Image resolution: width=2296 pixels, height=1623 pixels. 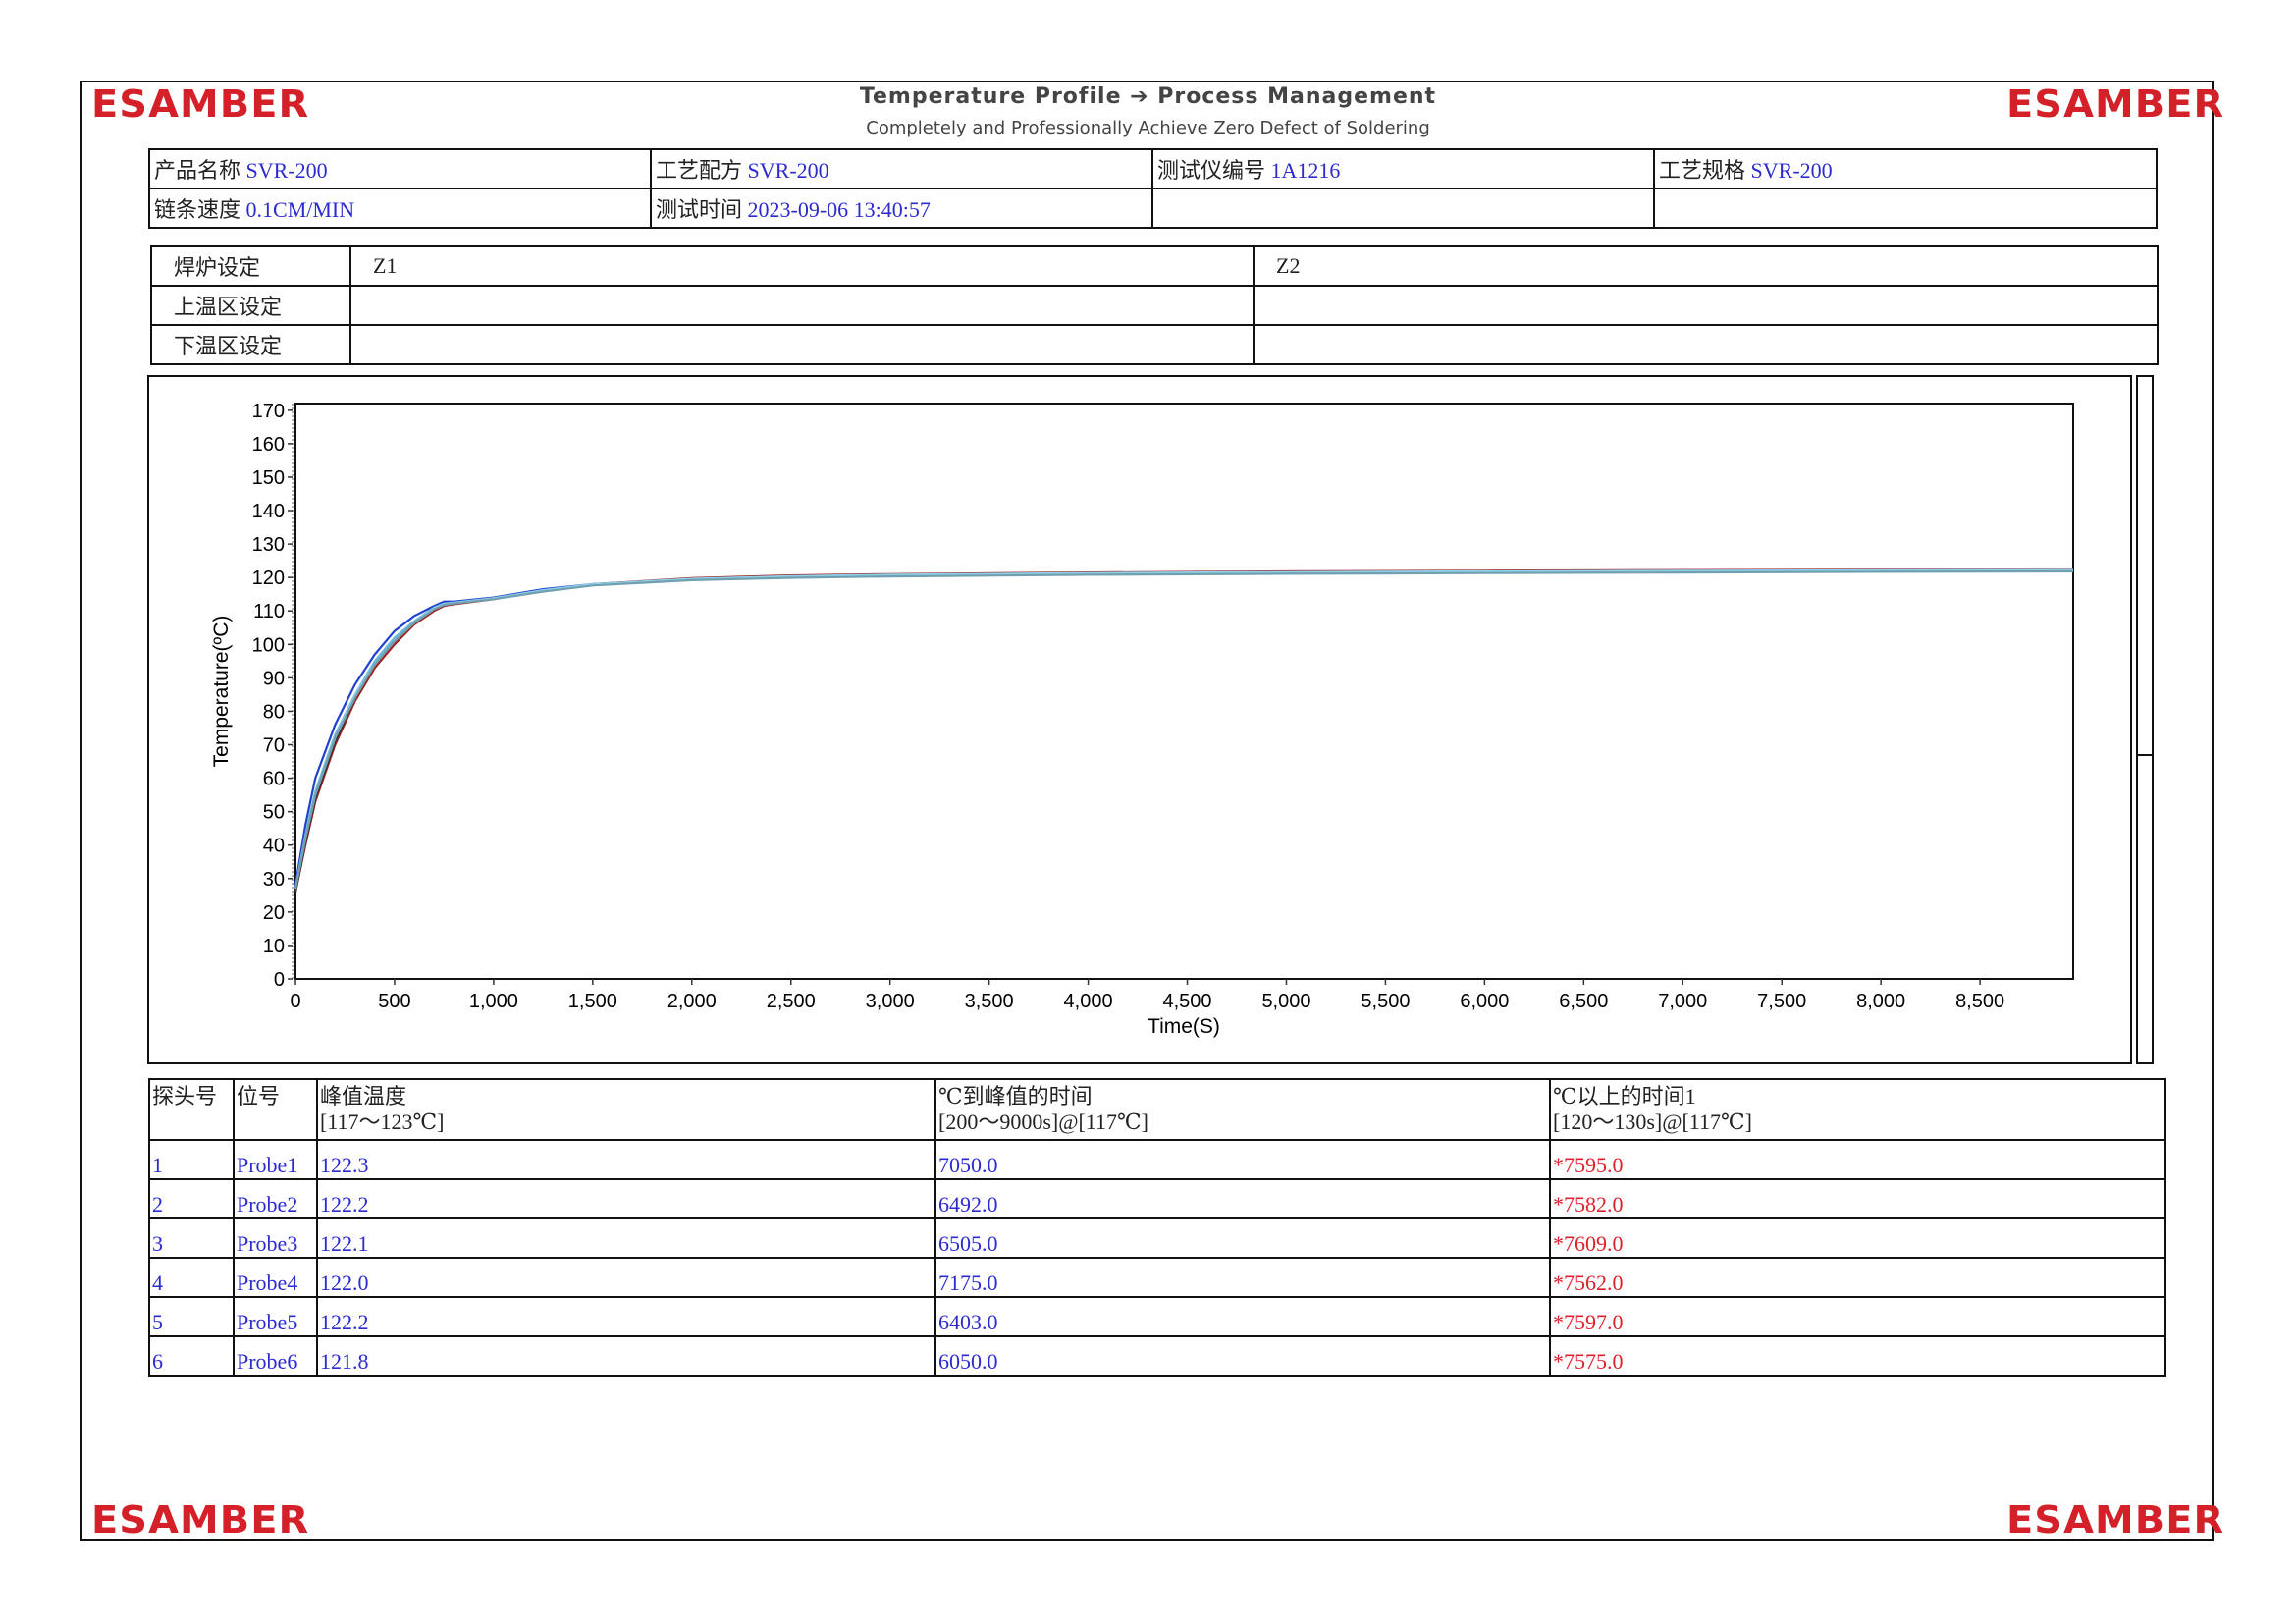 I want to click on time-to-peak: 6403.0, so click(x=1242, y=1316).